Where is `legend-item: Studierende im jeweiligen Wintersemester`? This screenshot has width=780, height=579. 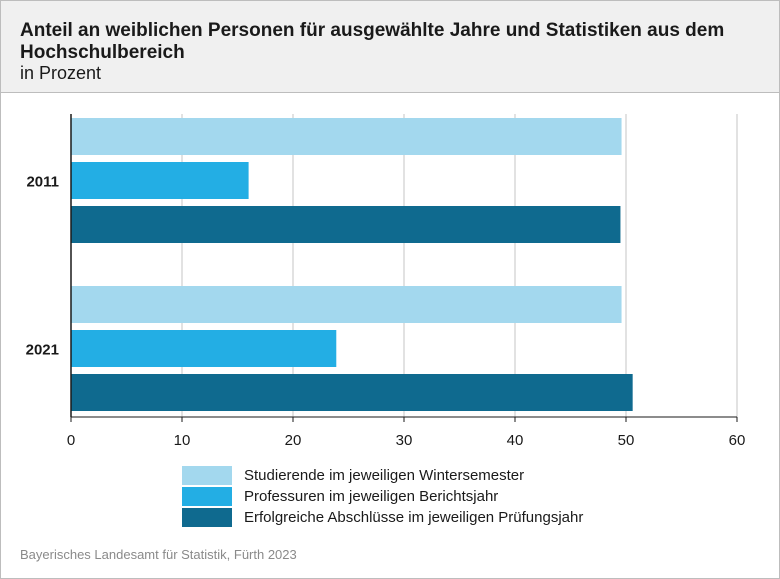 legend-item: Studierende im jeweiligen Wintersemester is located at coordinates (382, 475).